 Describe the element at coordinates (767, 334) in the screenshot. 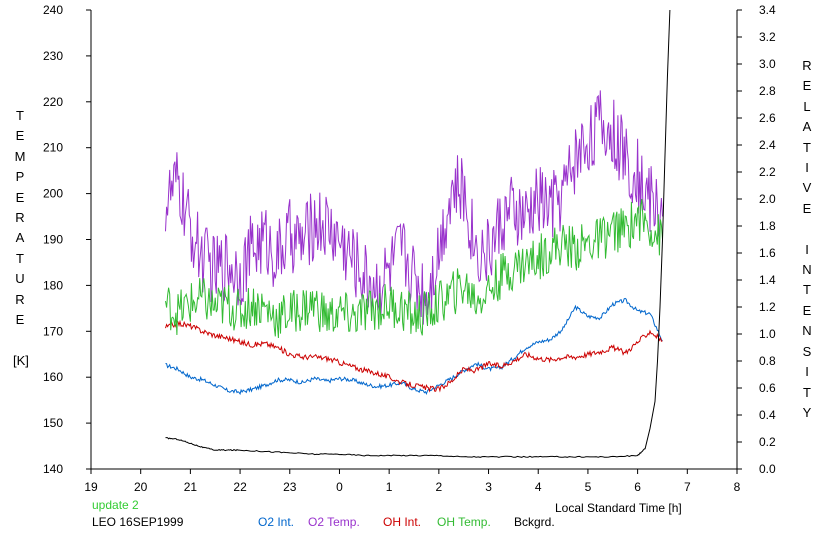

I see `right-tick-label: 1.0` at that location.